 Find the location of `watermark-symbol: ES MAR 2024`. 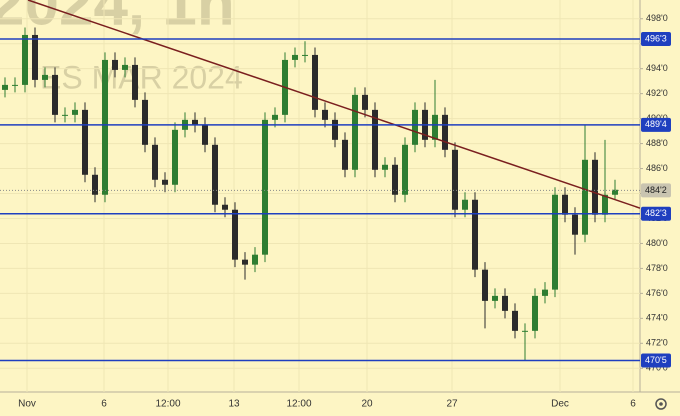

watermark-symbol: ES MAR 2024 is located at coordinates (141, 77).